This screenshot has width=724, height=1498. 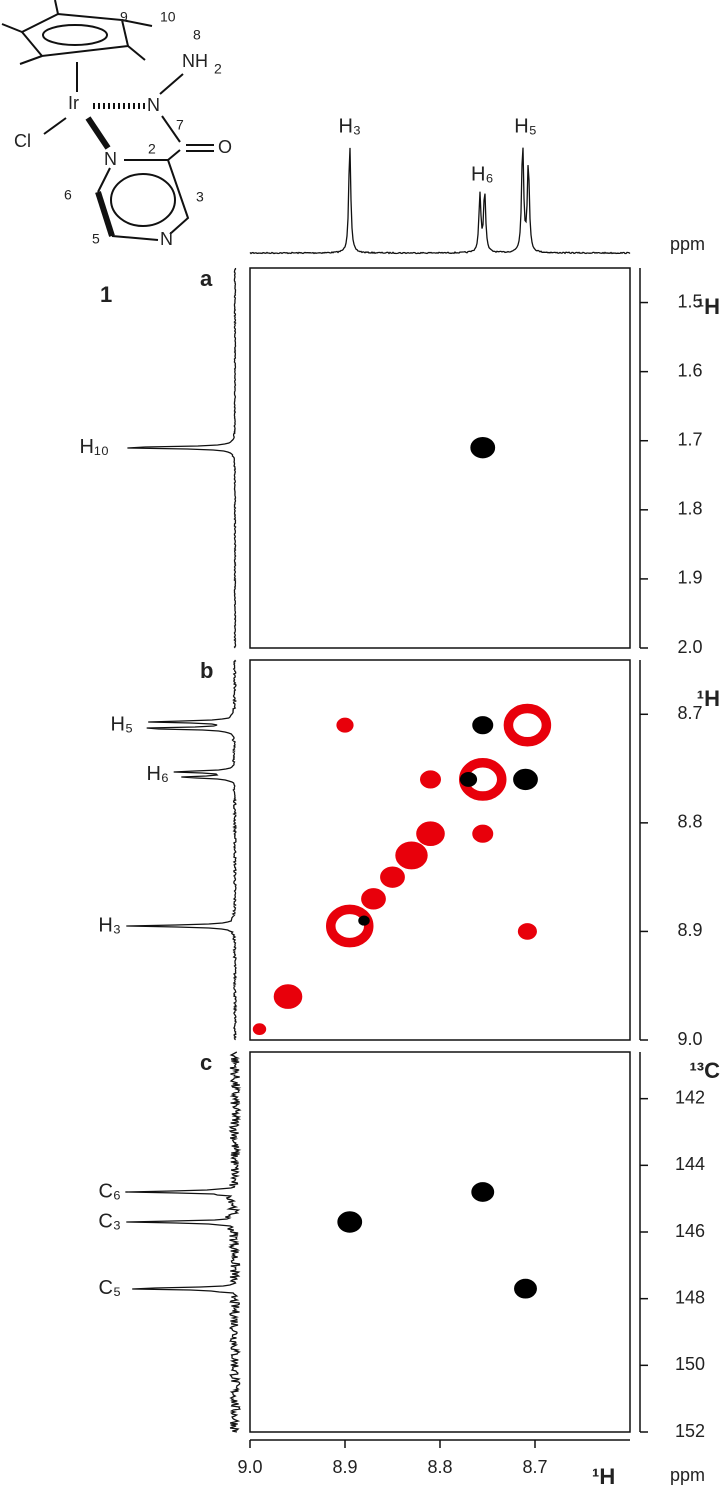 I want to click on atom-label: 9, so click(x=124, y=17).